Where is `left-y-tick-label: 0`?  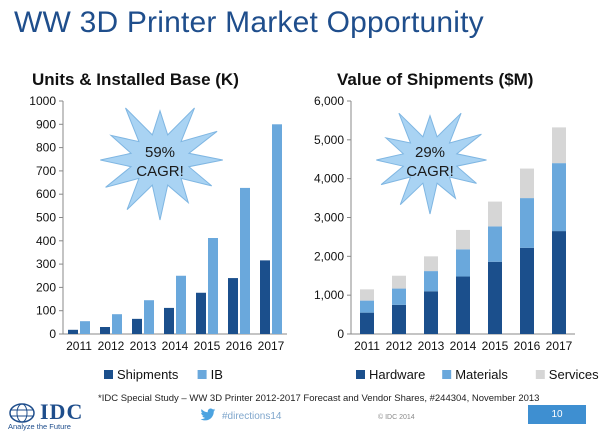
left-y-tick-label: 0 is located at coordinates (52, 334).